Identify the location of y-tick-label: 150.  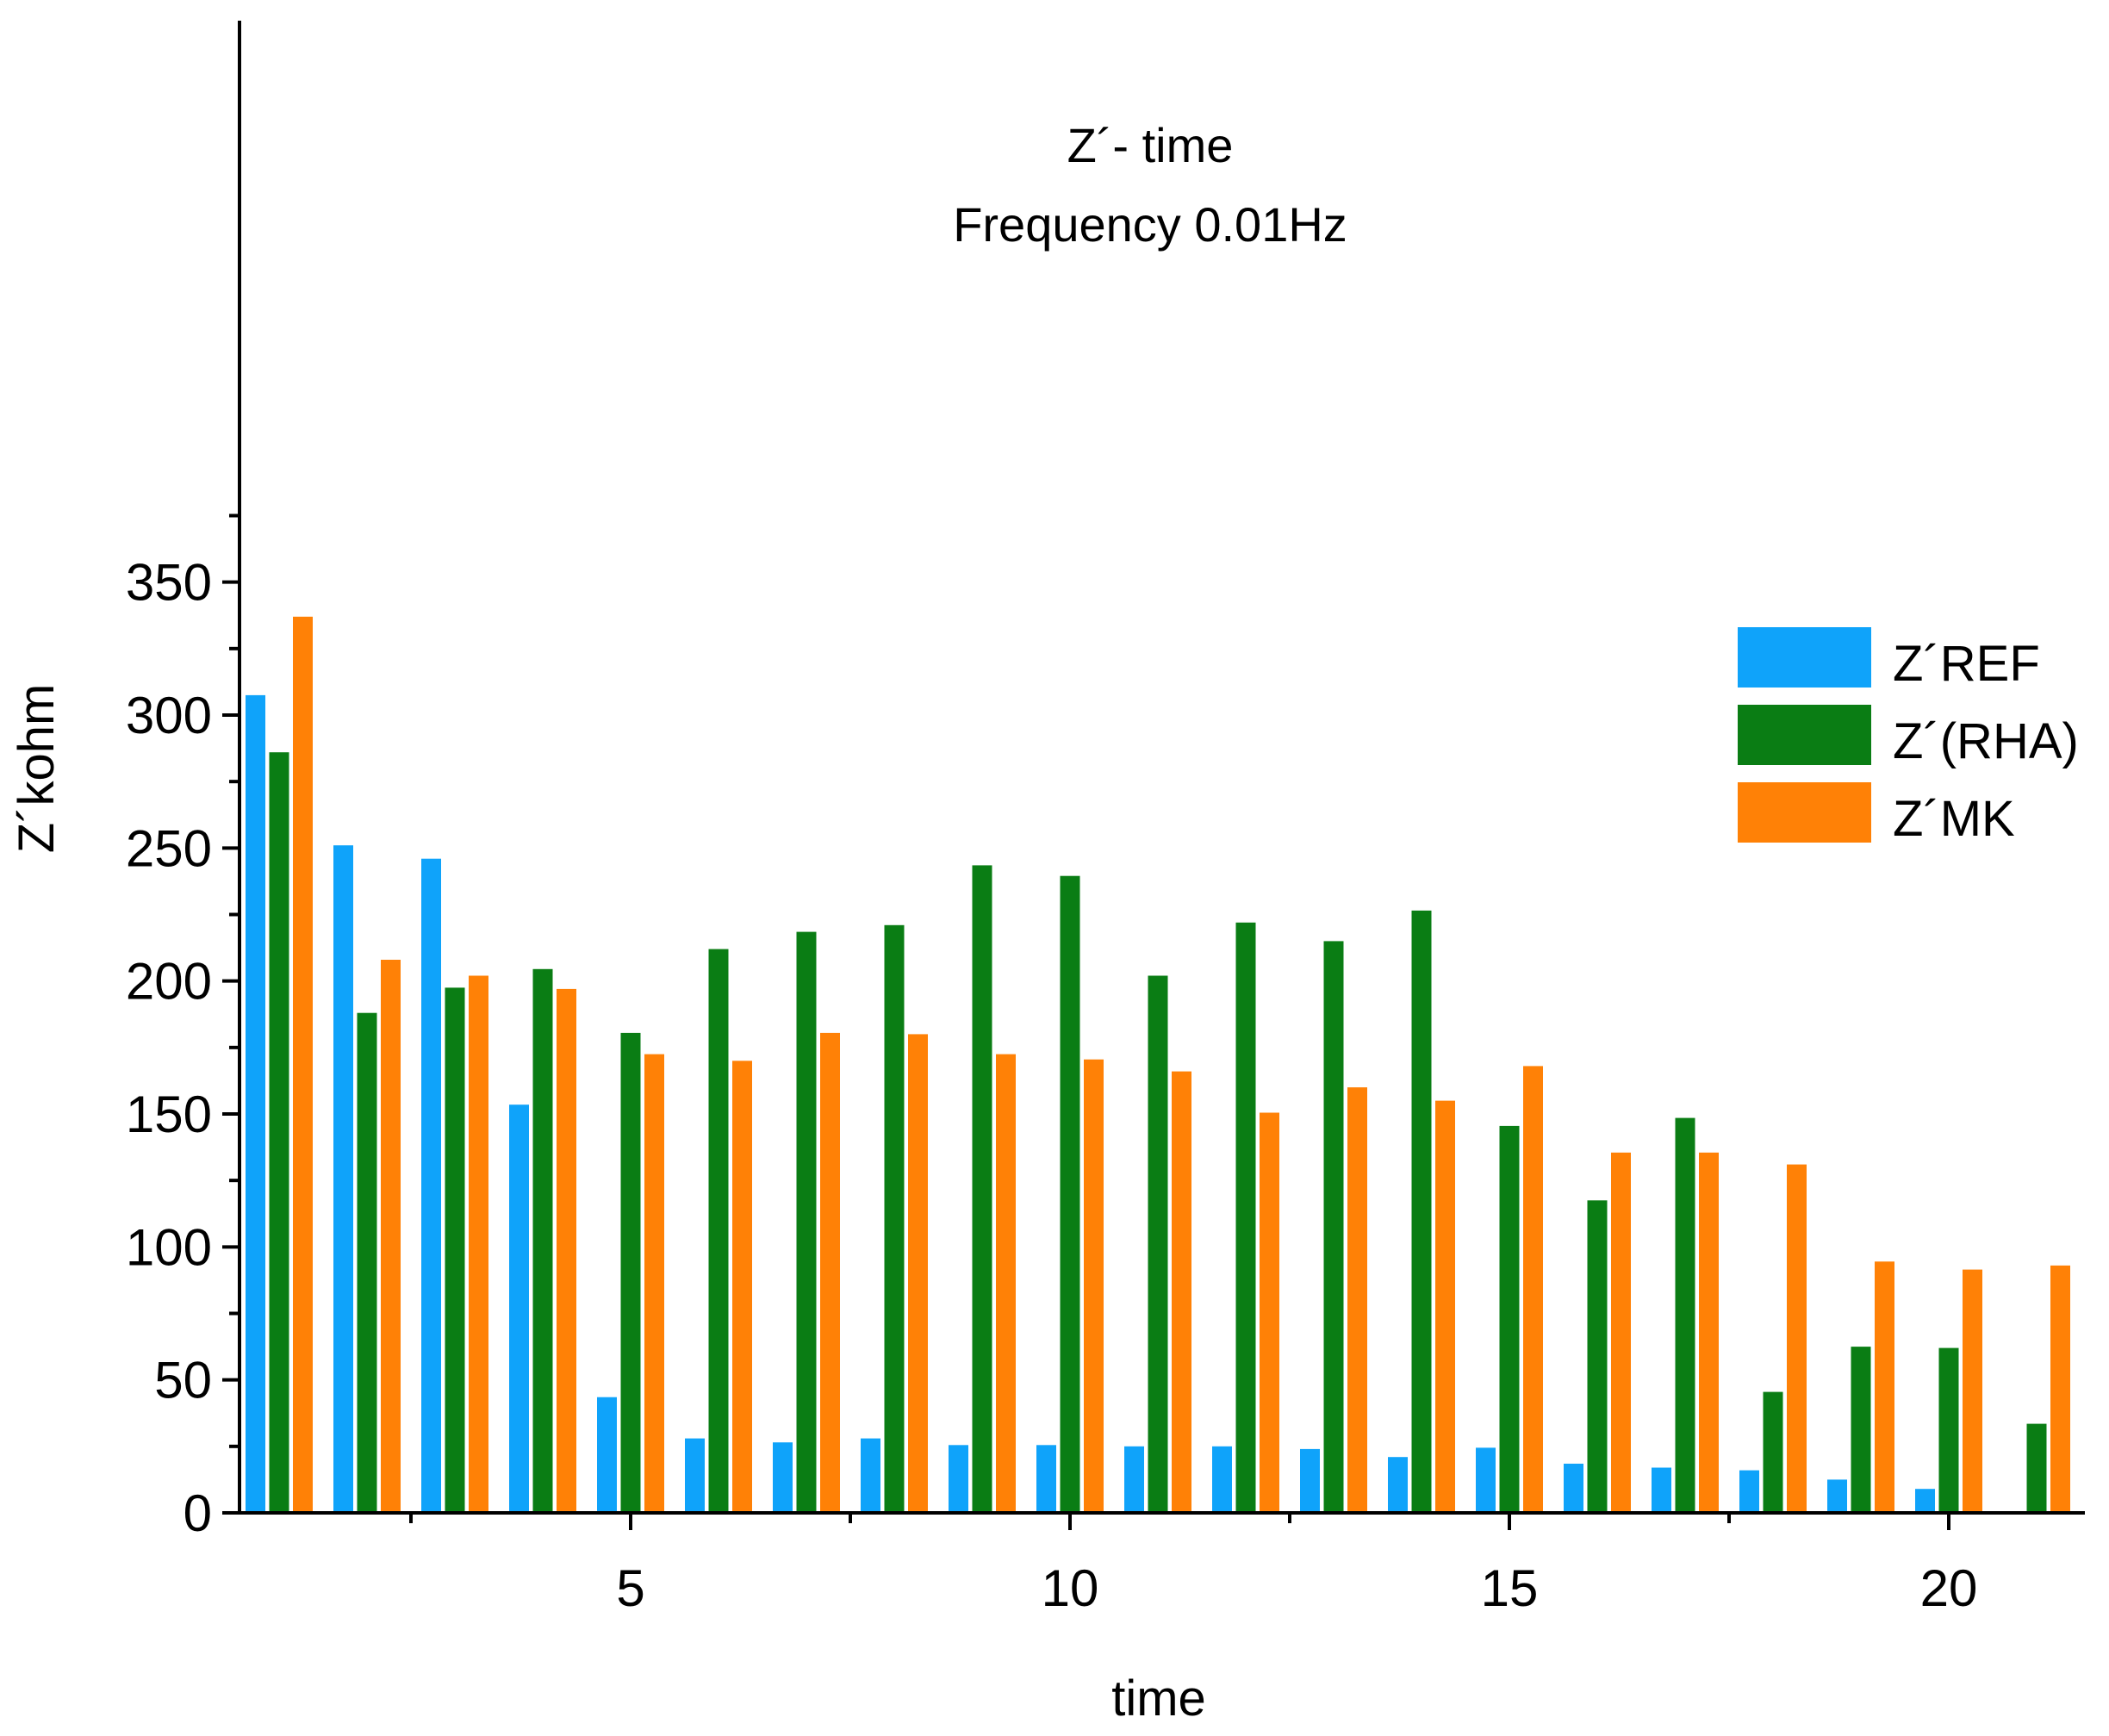
(169, 1115).